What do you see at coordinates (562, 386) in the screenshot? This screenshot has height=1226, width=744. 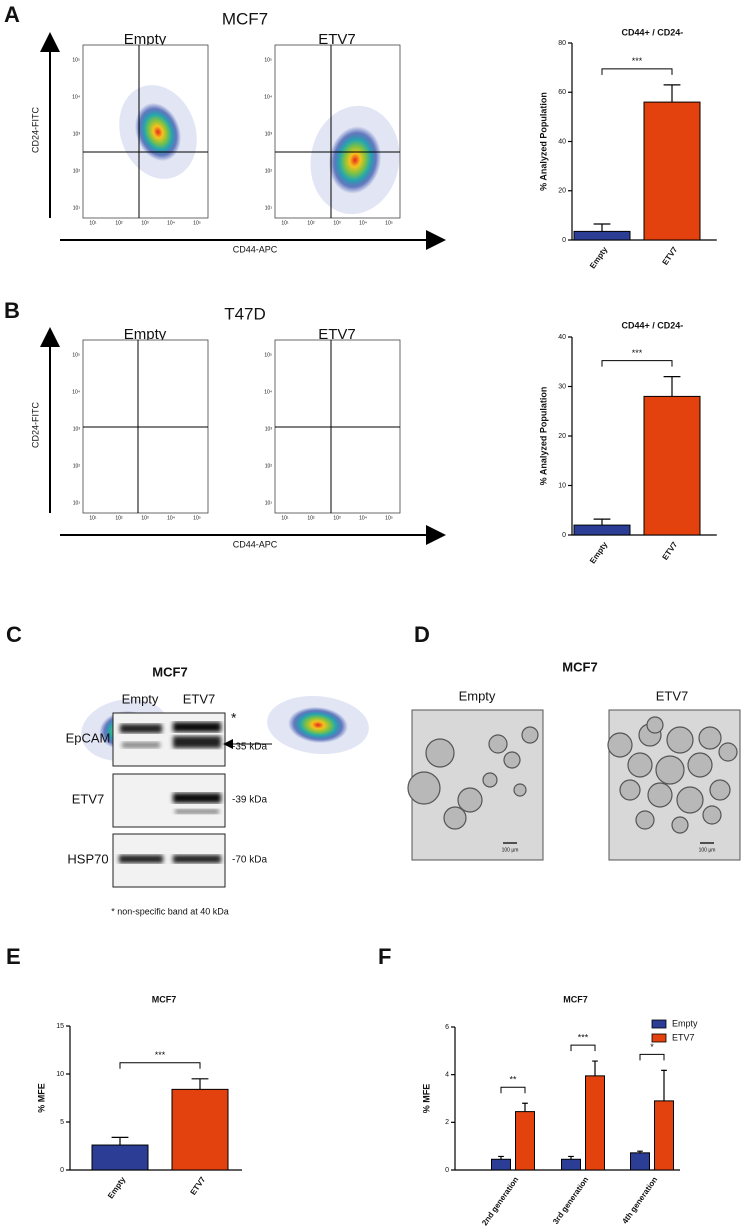 I see `y-tick-label: 30` at bounding box center [562, 386].